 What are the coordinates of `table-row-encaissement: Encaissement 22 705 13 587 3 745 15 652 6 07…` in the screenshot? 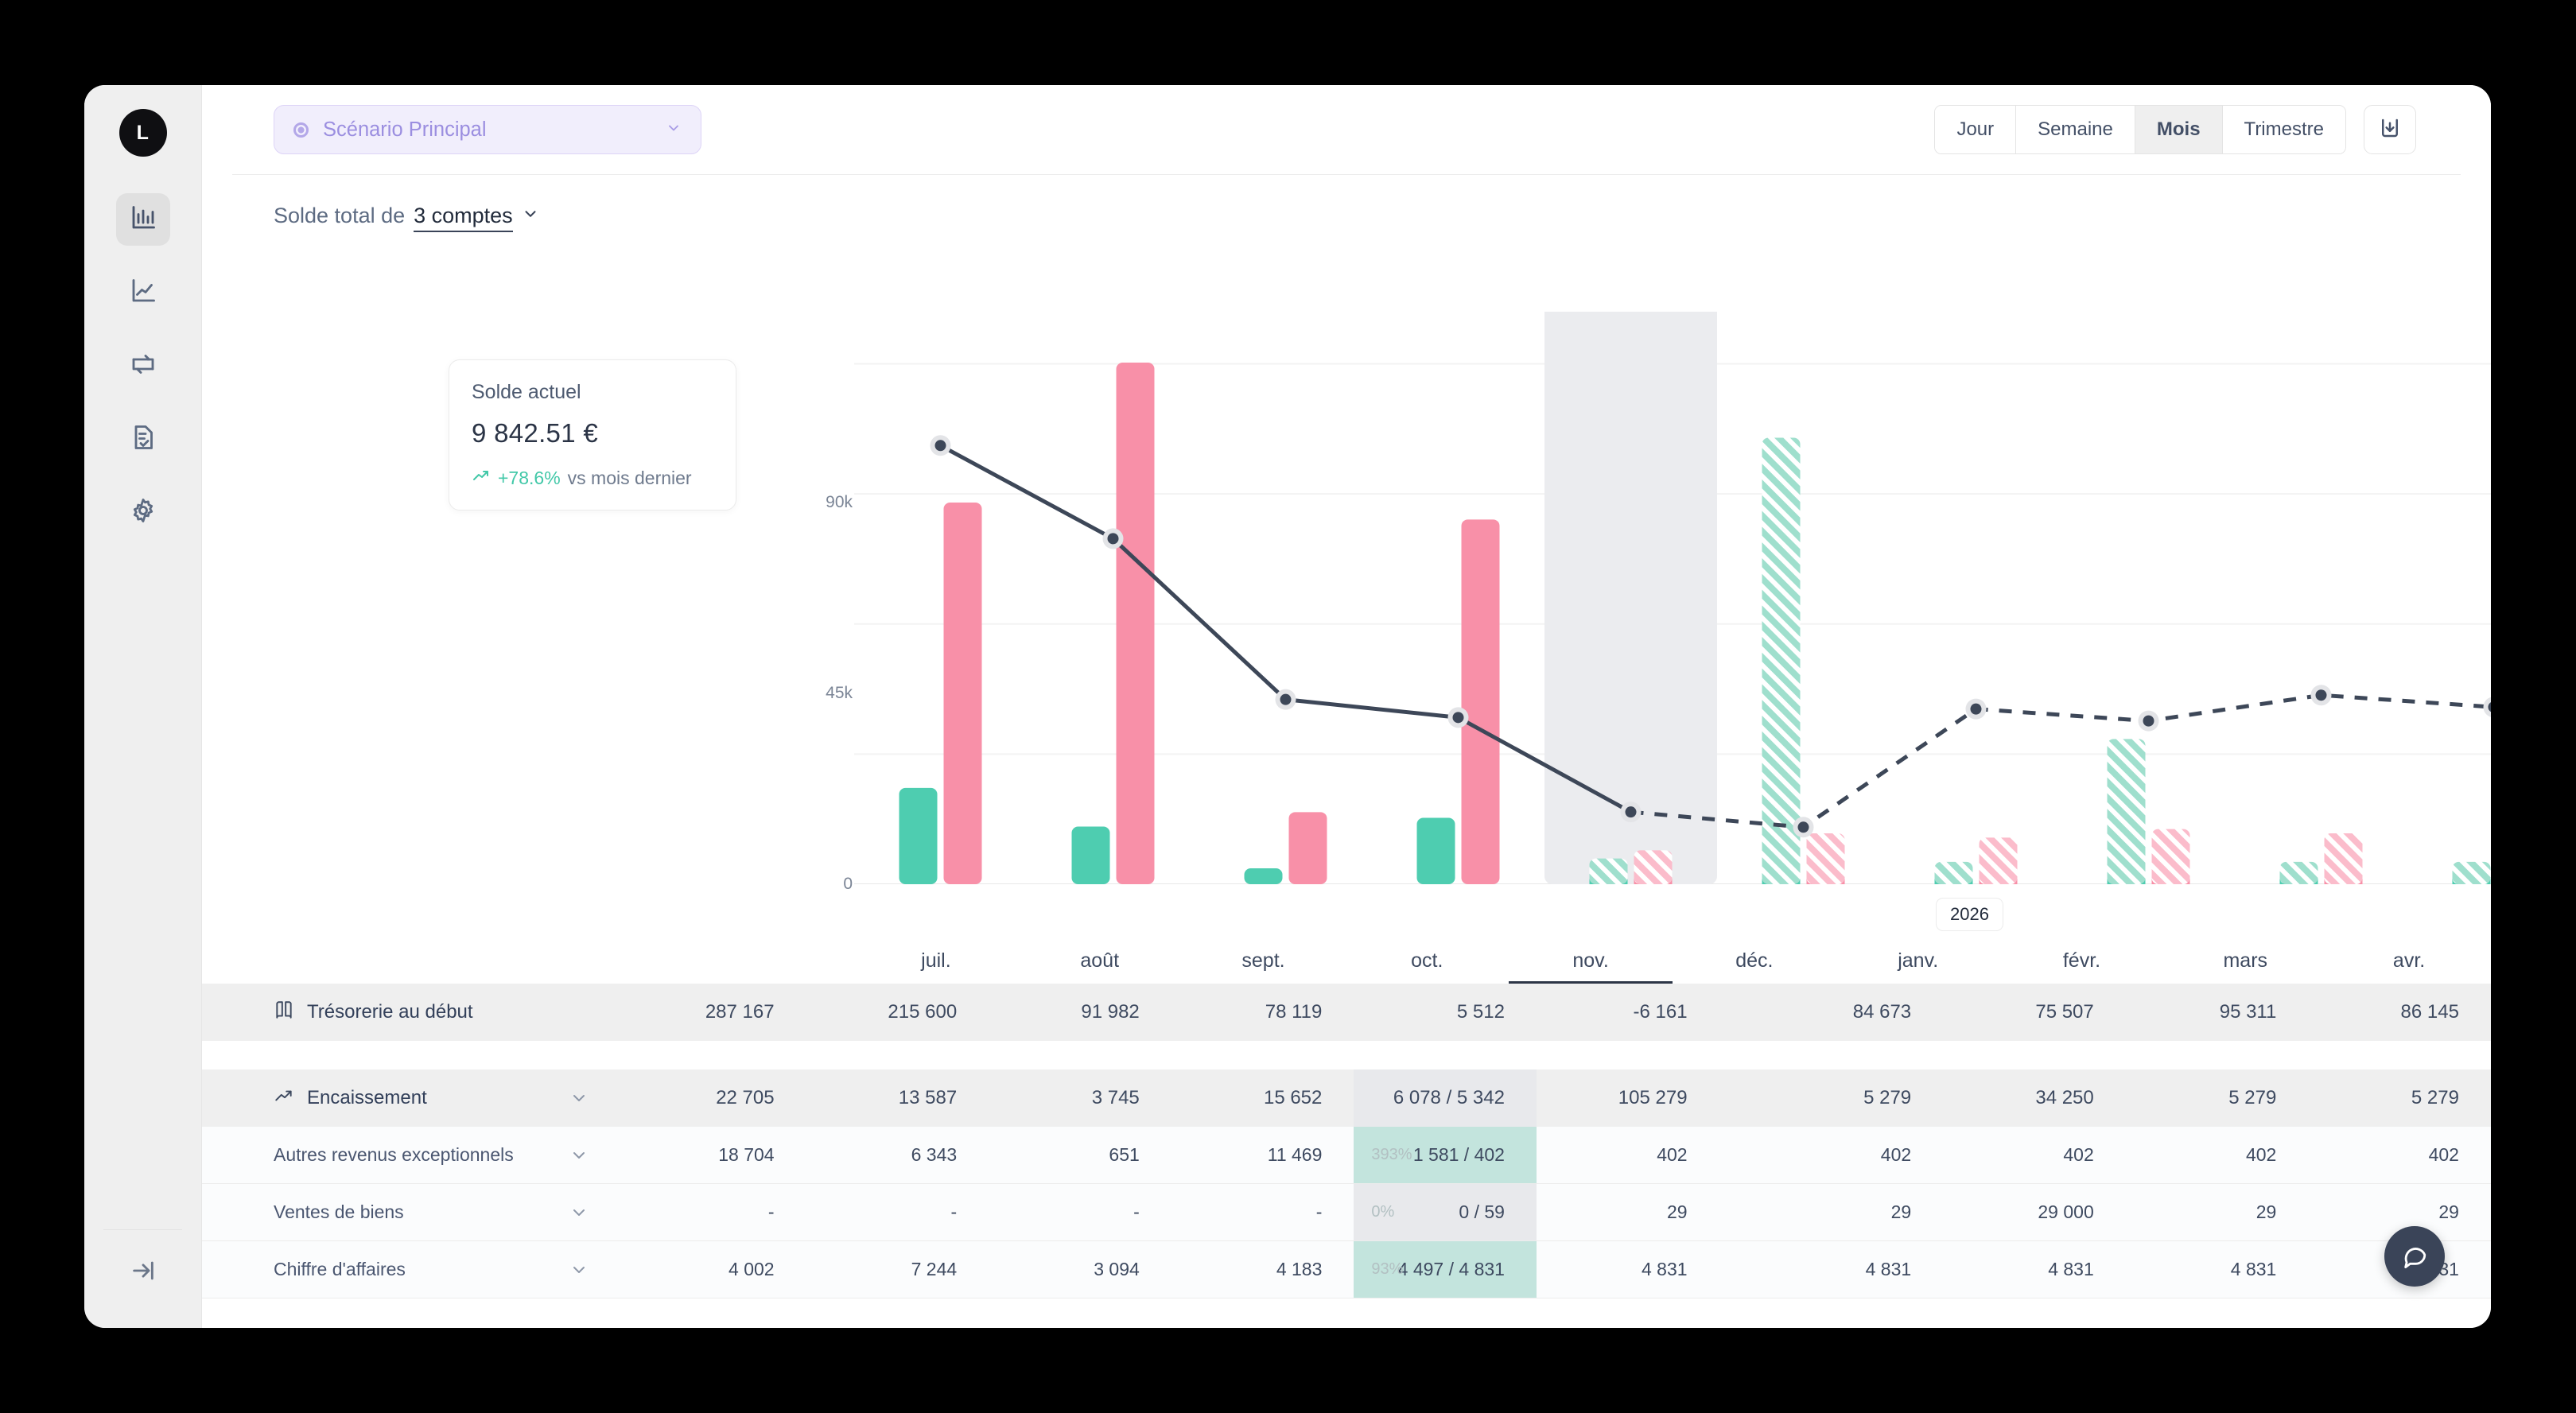 It's located at (1346, 1098).